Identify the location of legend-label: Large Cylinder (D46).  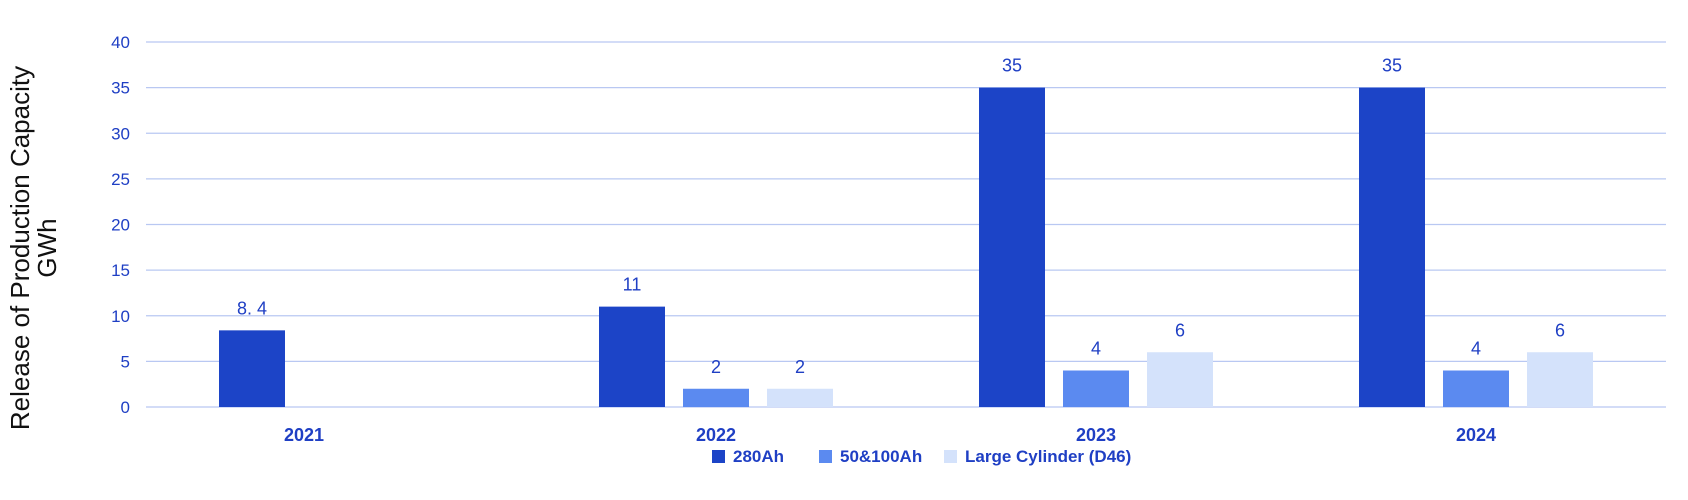
(1048, 456).